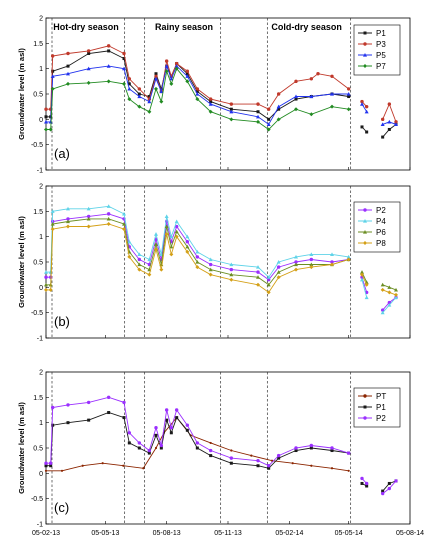 Image resolution: width=445 pixels, height=550 pixels. Describe the element at coordinates (410, 533) in the screenshot. I see `x-tick-label: 05-08-14` at that location.